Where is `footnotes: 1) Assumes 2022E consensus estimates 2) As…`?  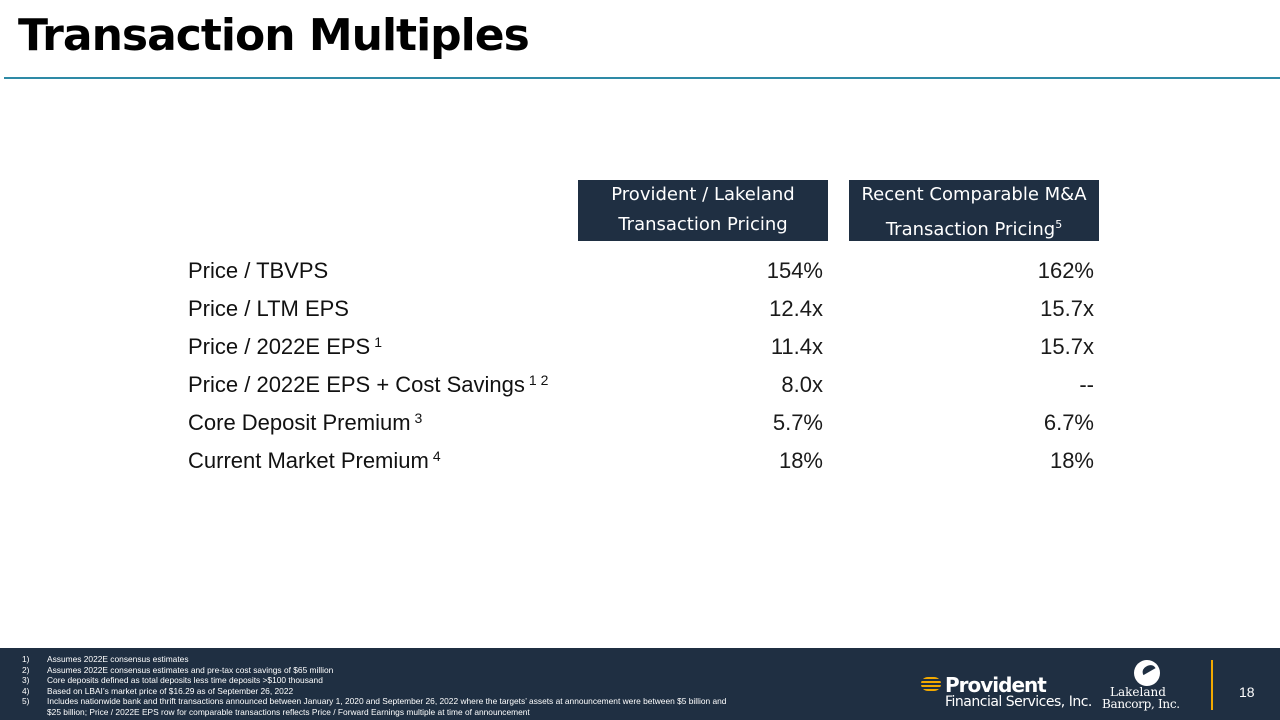 footnotes: 1) Assumes 2022E consensus estimates 2) As… is located at coordinates (374, 686).